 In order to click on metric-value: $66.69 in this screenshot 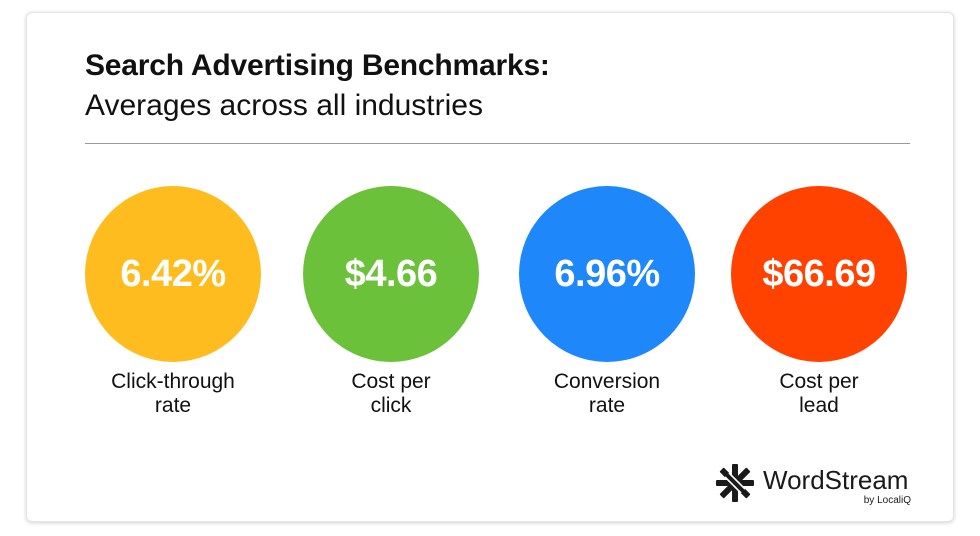, I will do `click(819, 273)`.